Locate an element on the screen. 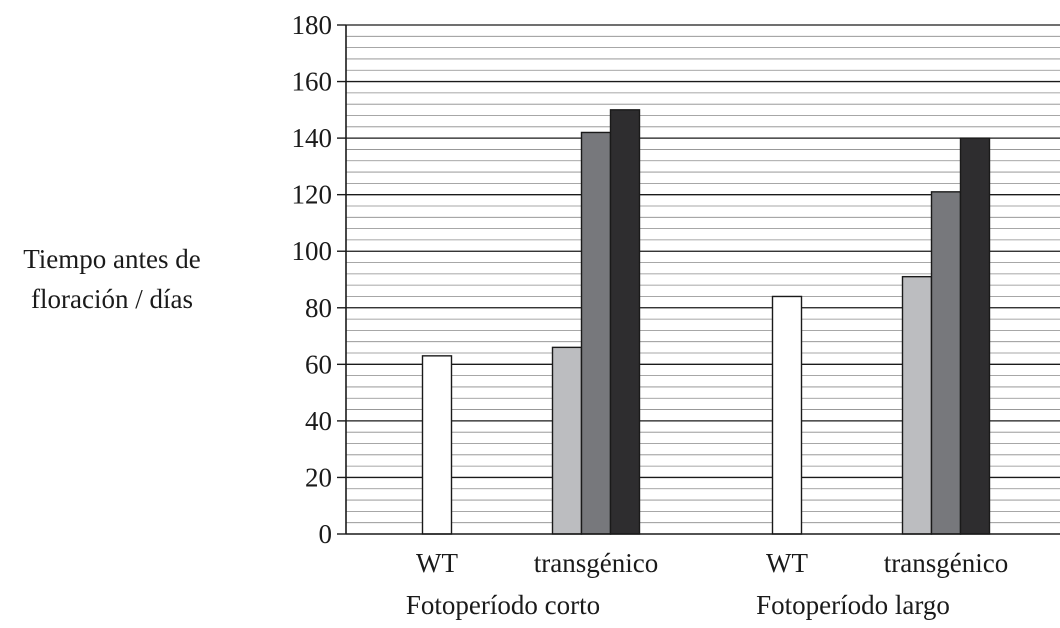 Image resolution: width=1060 pixels, height=628 pixels. y-tick-label: 40 is located at coordinates (318, 421).